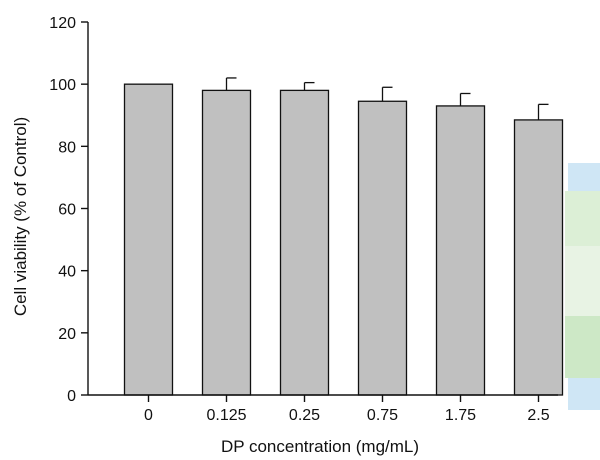 This screenshot has width=600, height=460. I want to click on y-tick-label: 20, so click(67, 334).